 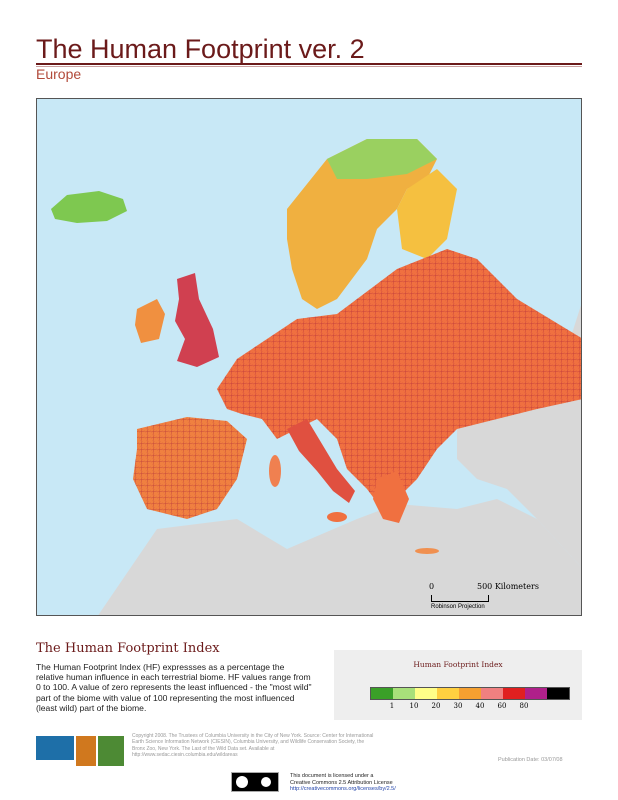 What do you see at coordinates (524, 706) in the screenshot?
I see `legend-tick: 80` at bounding box center [524, 706].